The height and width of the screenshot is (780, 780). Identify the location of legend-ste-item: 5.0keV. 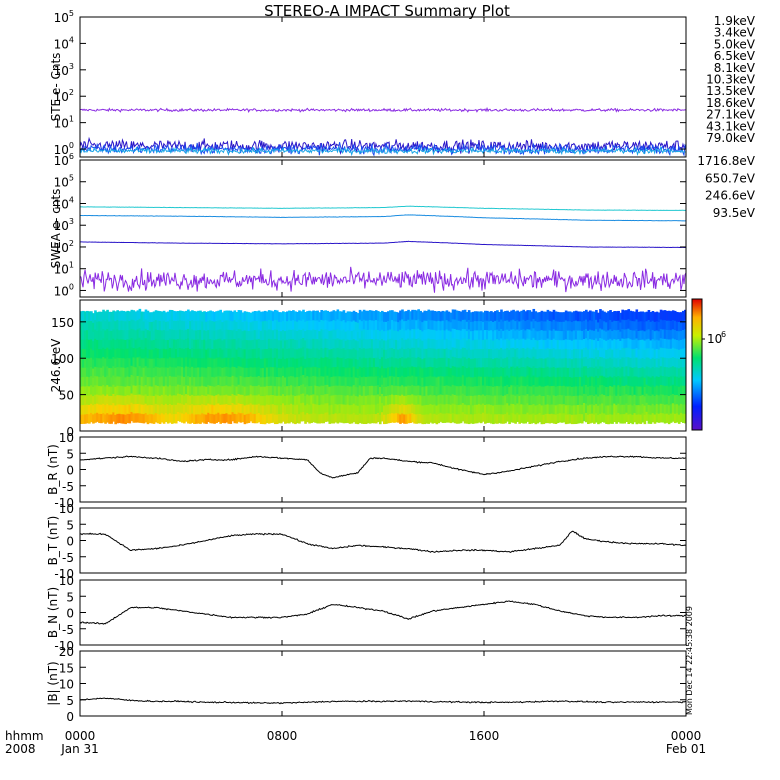
(735, 44).